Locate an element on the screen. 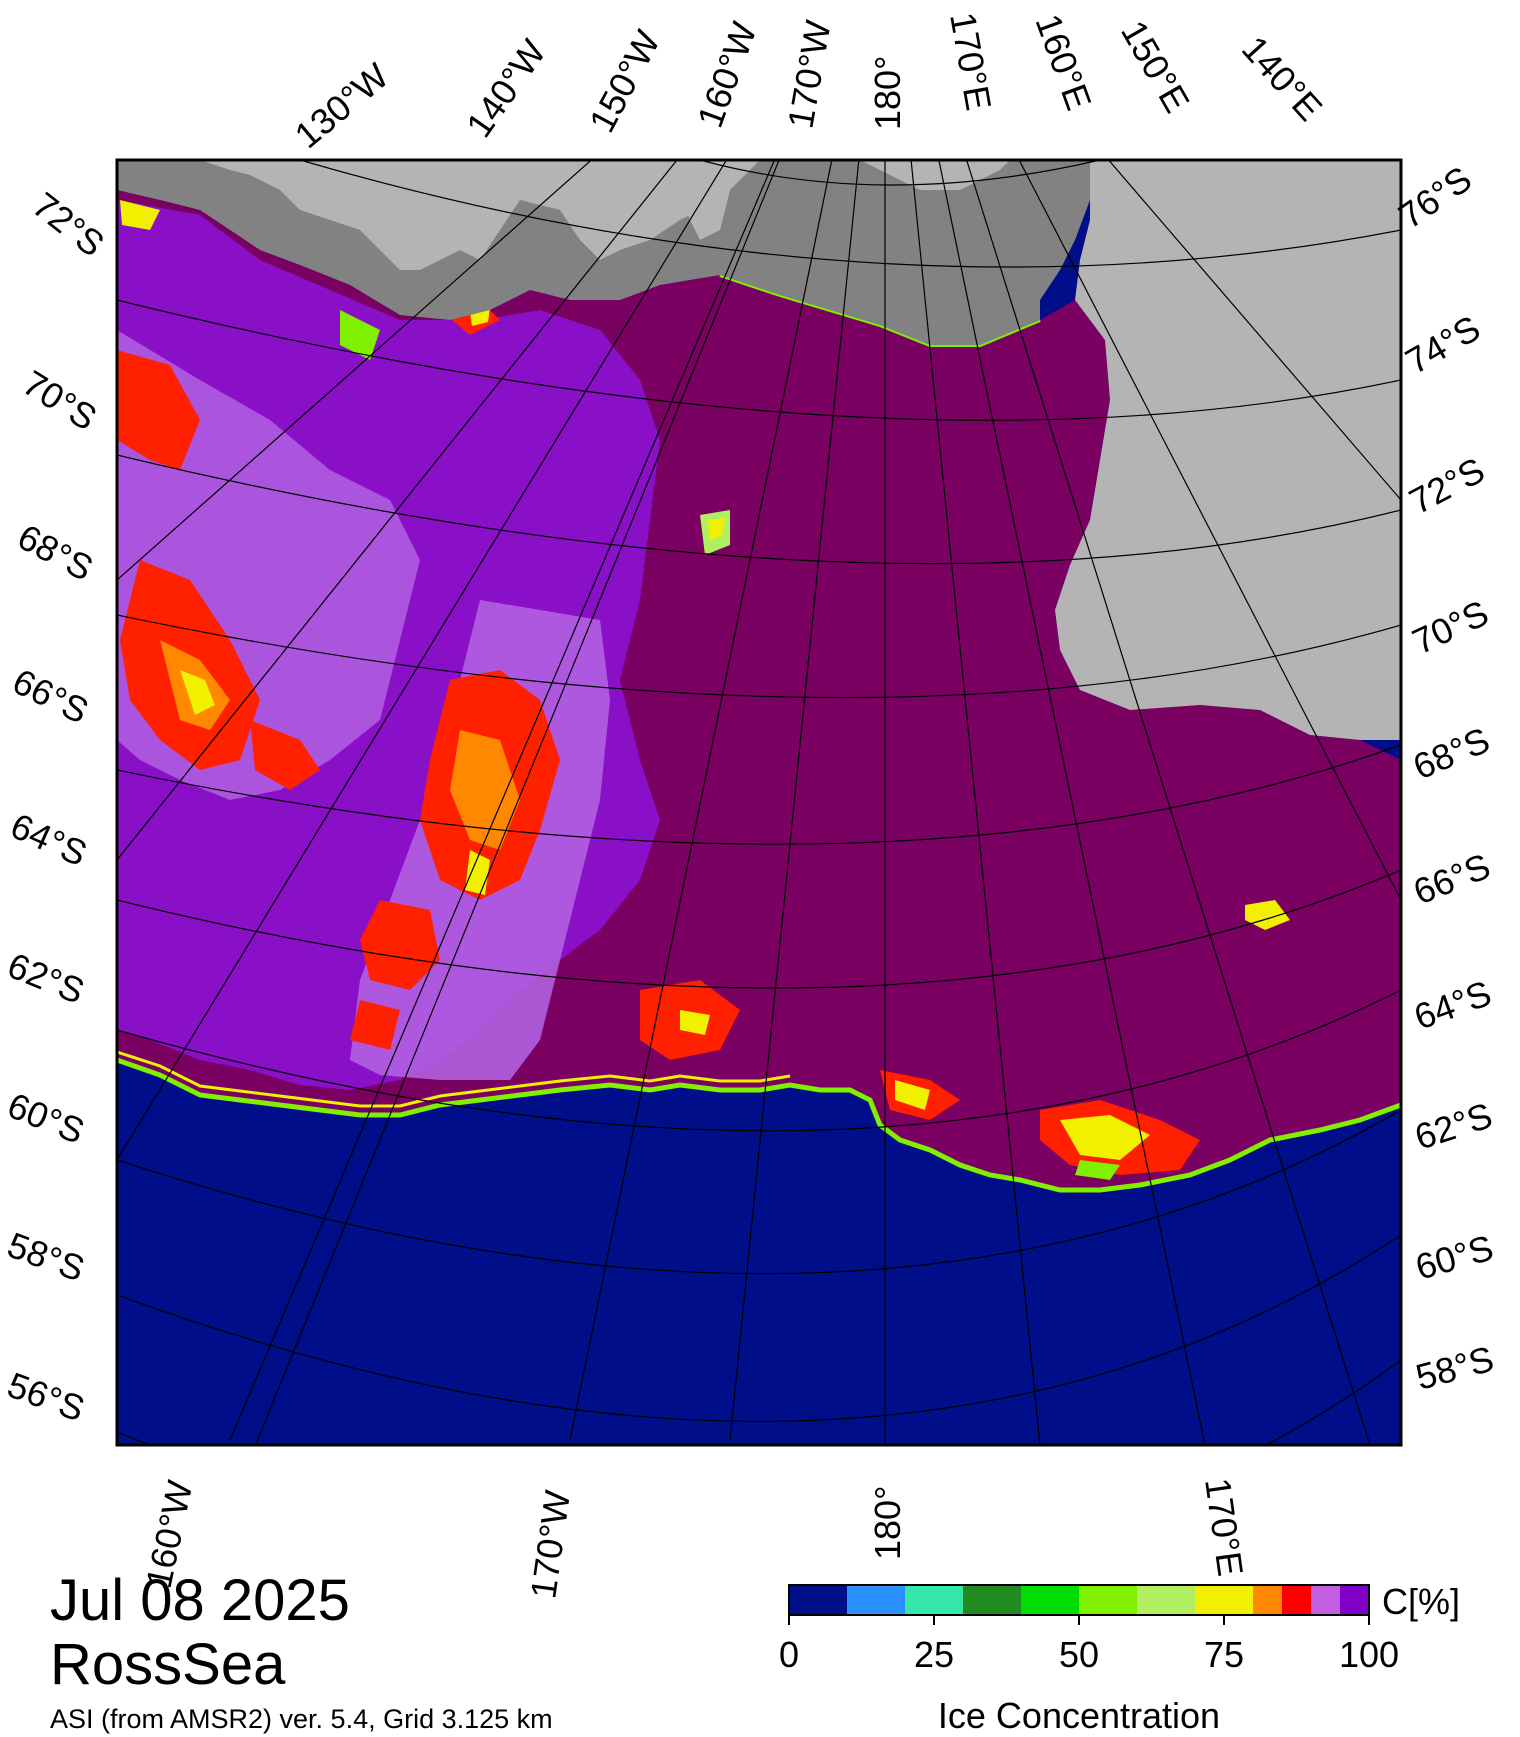  lat-label-right: 60°S is located at coordinates (1454, 1257).